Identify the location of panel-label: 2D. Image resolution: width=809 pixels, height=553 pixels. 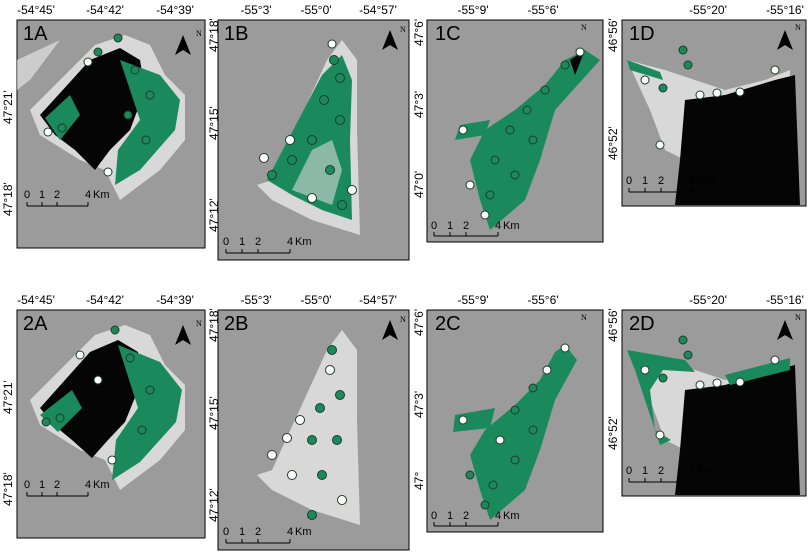
(642, 324).